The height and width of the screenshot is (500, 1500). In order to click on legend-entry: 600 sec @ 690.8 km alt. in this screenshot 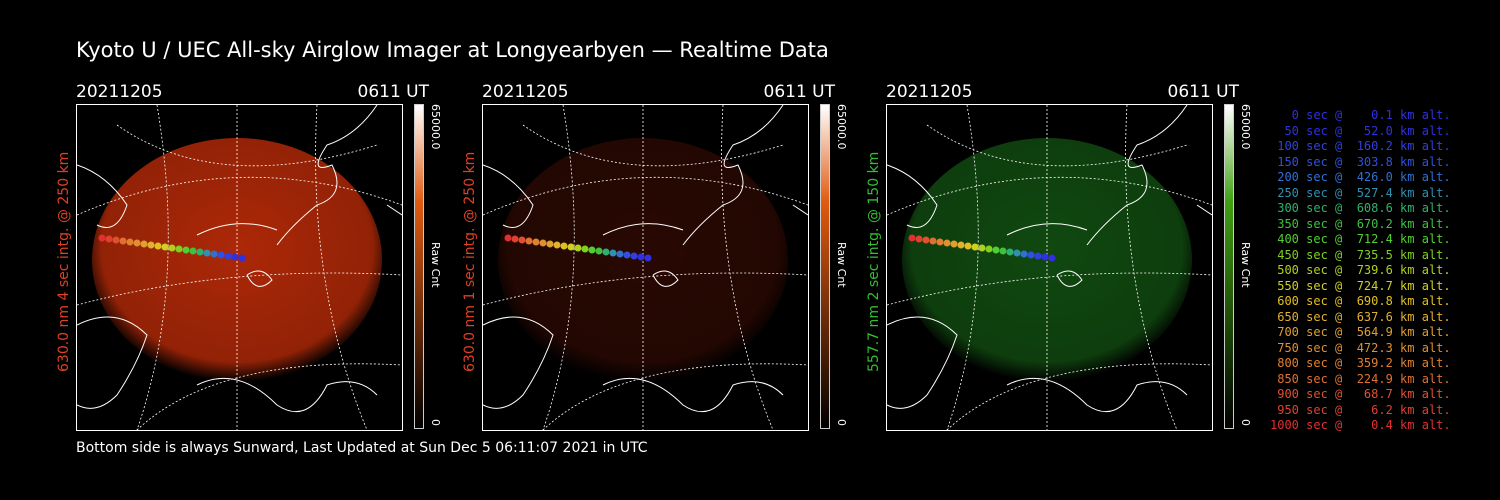, I will do `click(1360, 301)`.